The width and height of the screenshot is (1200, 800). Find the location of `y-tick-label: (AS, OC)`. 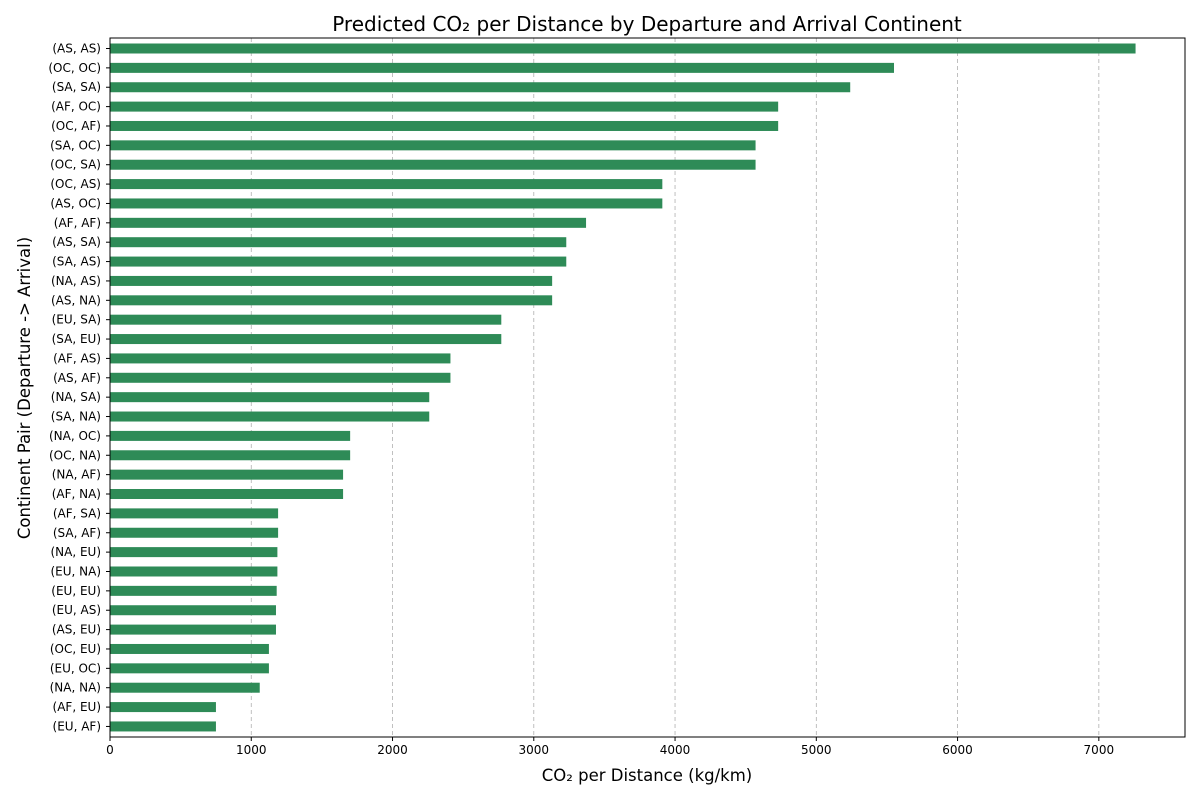

y-tick-label: (AS, OC) is located at coordinates (75, 203).